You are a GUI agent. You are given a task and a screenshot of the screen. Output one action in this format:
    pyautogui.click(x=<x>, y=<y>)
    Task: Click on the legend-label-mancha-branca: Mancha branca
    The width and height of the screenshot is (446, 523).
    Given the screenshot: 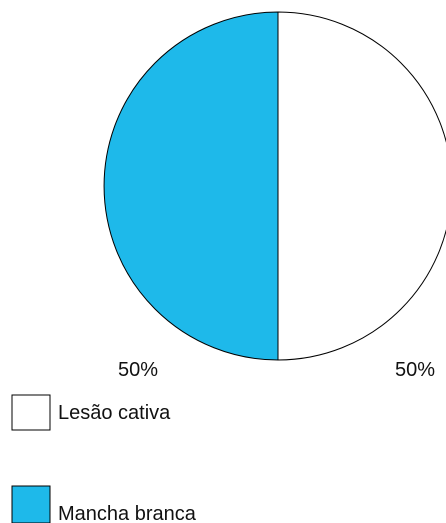 What is the action you would take?
    pyautogui.click(x=127, y=513)
    